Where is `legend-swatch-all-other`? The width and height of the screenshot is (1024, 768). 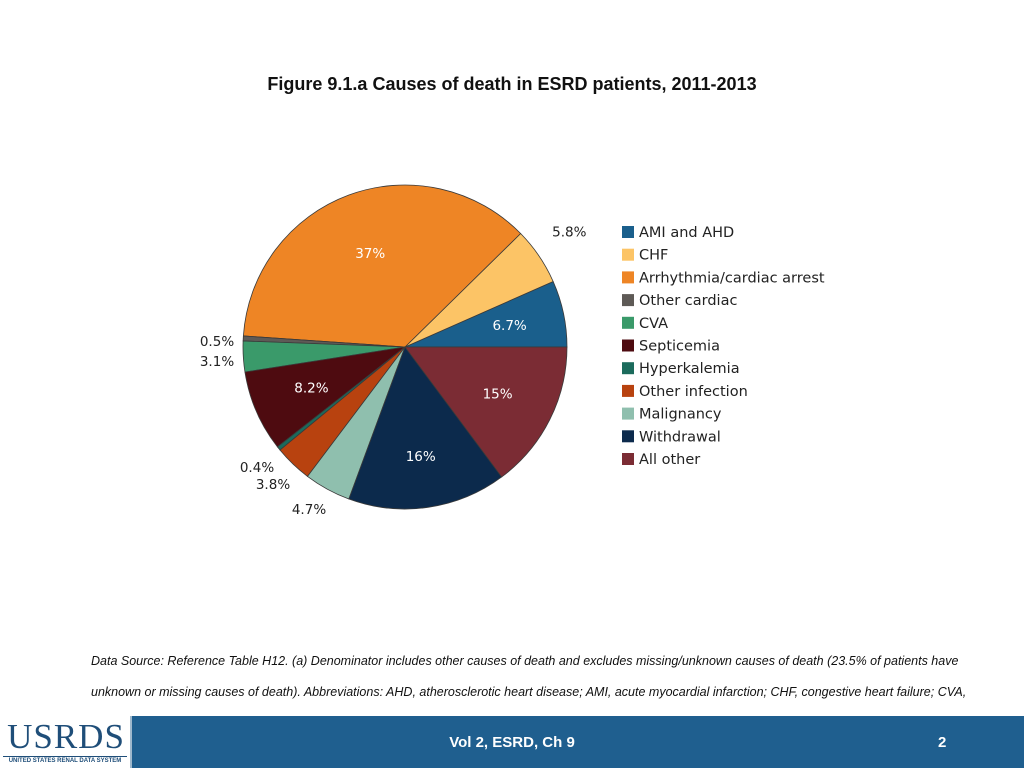 legend-swatch-all-other is located at coordinates (628, 459).